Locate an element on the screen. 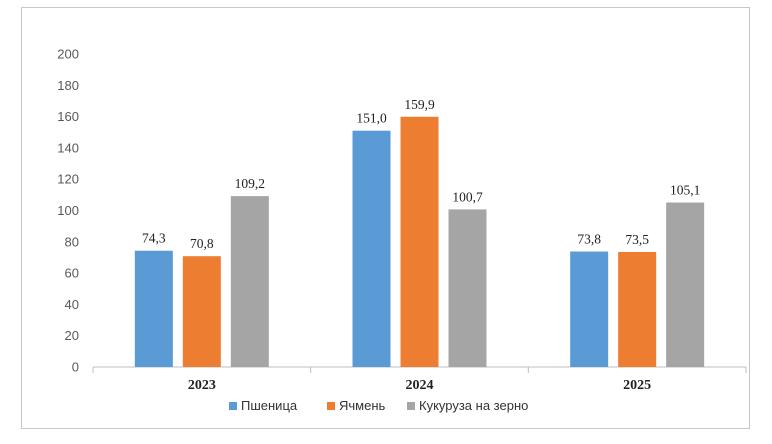 The width and height of the screenshot is (772, 444). data-label: 159,9 is located at coordinates (419, 104).